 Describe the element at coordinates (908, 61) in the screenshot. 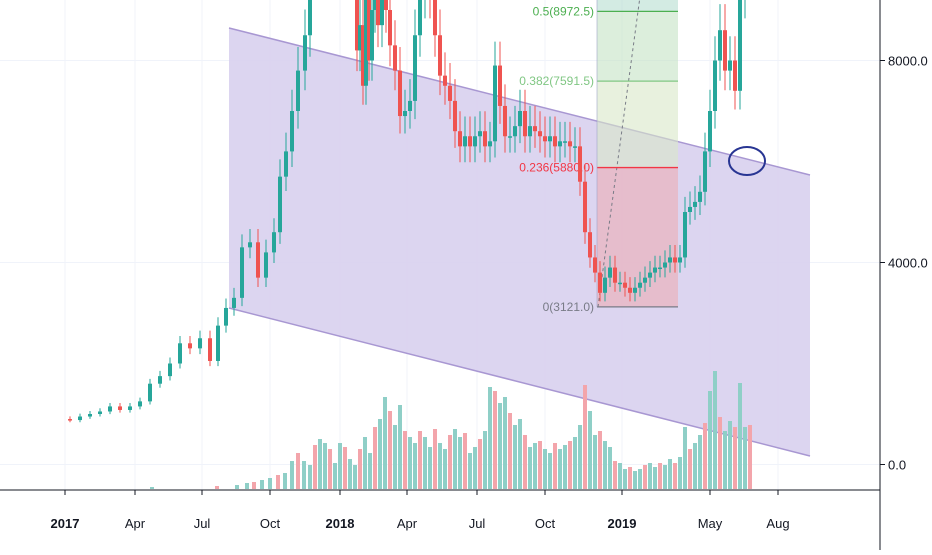

I see `y-tick-label: 8000.0` at that location.